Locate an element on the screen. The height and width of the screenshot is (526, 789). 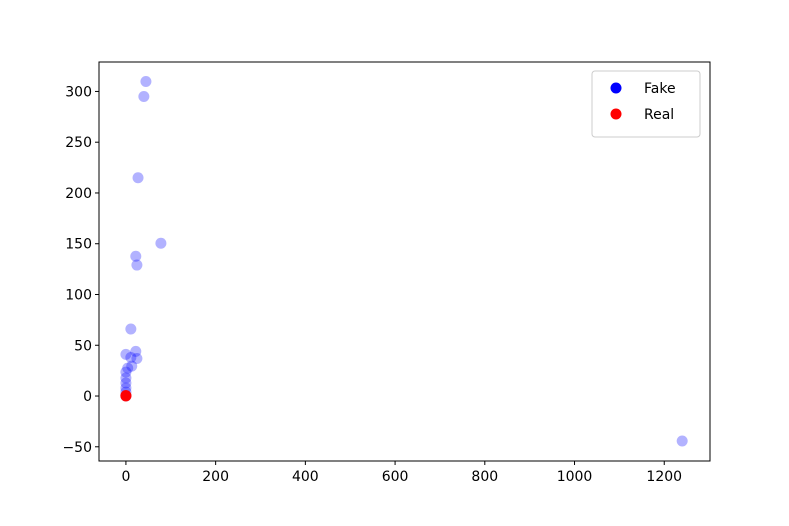
y-tick-label: 300 is located at coordinates (78, 92).